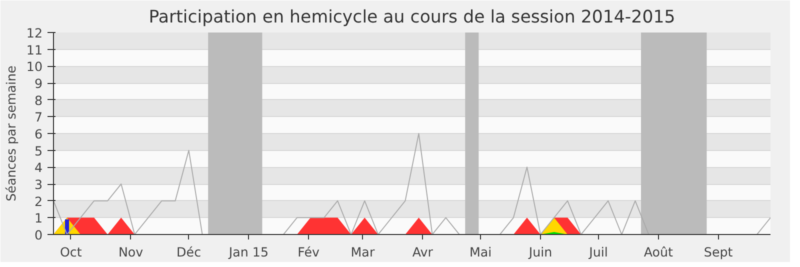  Describe the element at coordinates (34, 66) in the screenshot. I see `y-tick-label: 10` at that location.